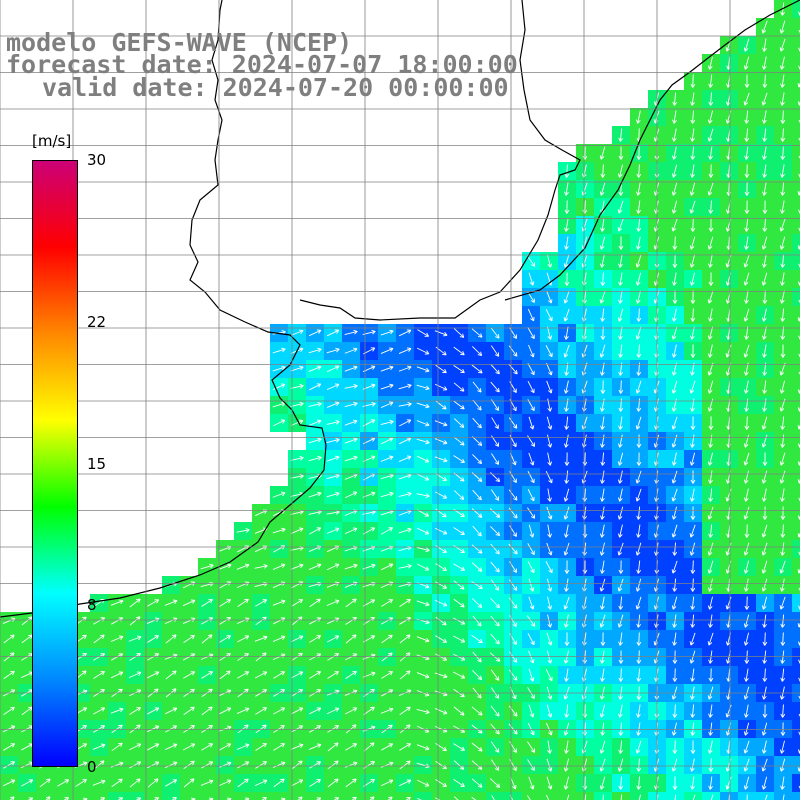  Describe the element at coordinates (52, 141) in the screenshot. I see `colorbar-unit-label: [m/s]` at that location.